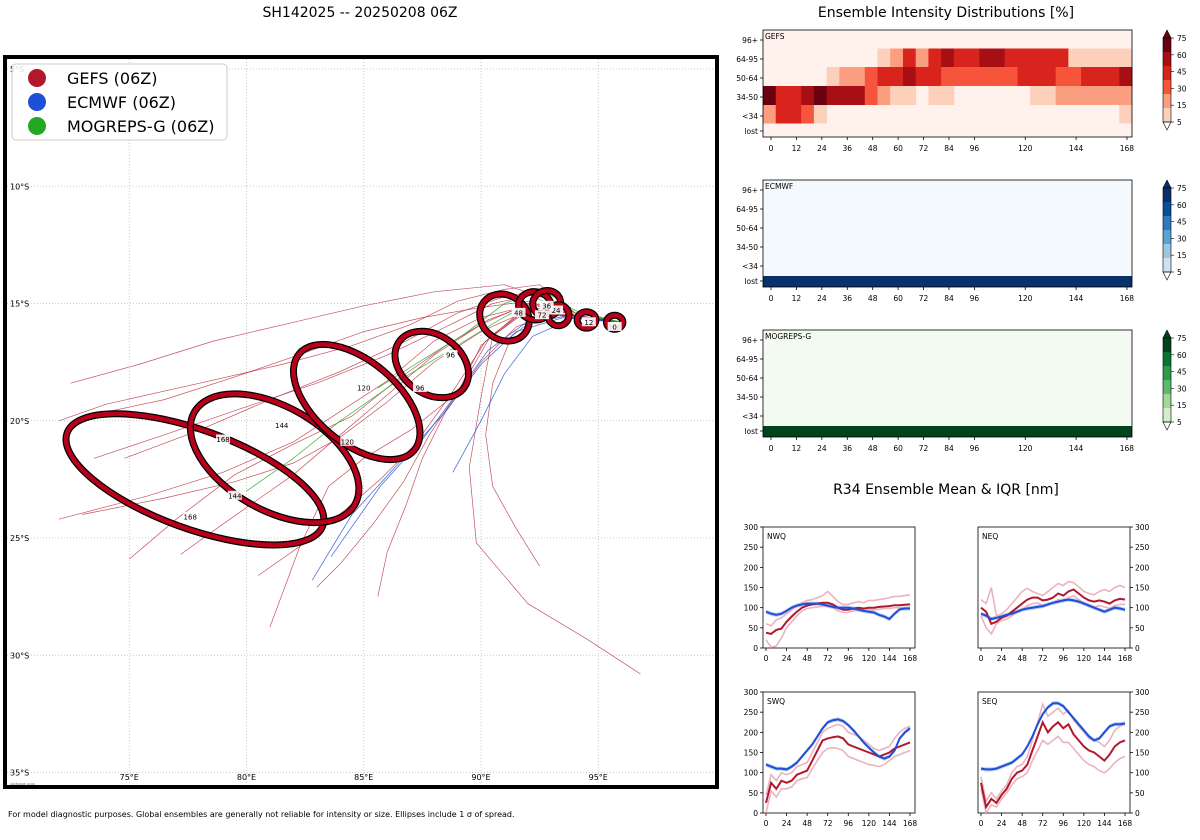 The image size is (1200, 840). Describe the element at coordinates (347, 442) in the screenshot. I see `ellipse-hour-label: 120` at that location.